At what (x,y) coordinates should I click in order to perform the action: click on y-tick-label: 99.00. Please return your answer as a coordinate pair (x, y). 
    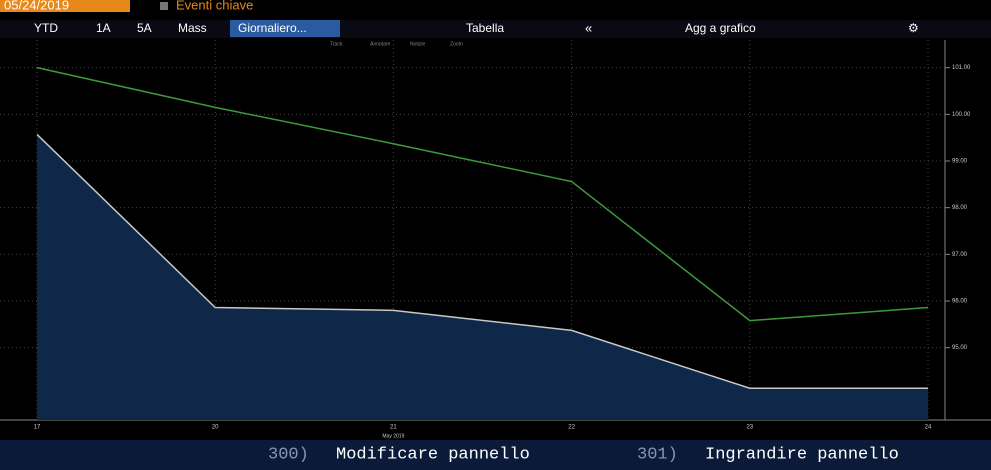
    Looking at the image, I should click on (960, 162).